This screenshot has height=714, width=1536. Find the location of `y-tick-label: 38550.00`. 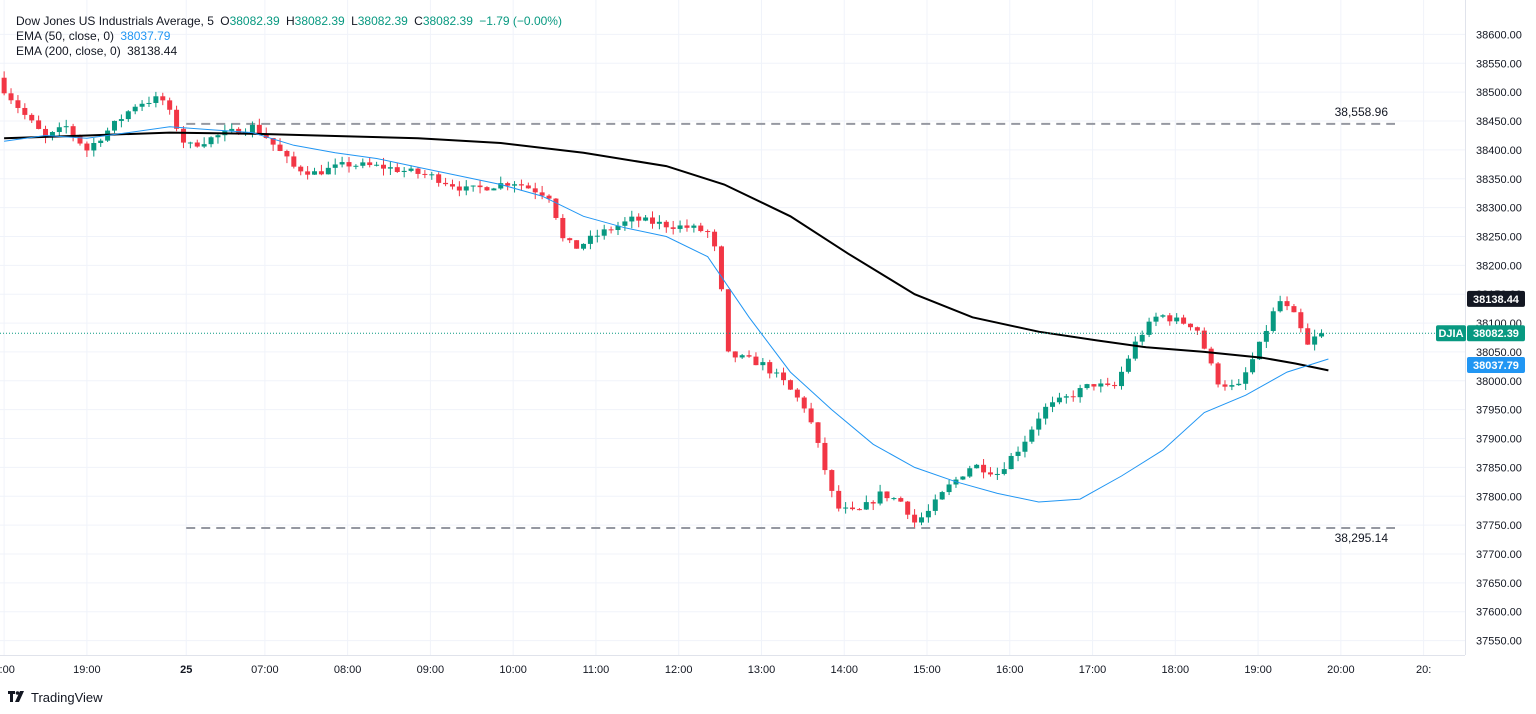

y-tick-label: 38550.00 is located at coordinates (1499, 64).